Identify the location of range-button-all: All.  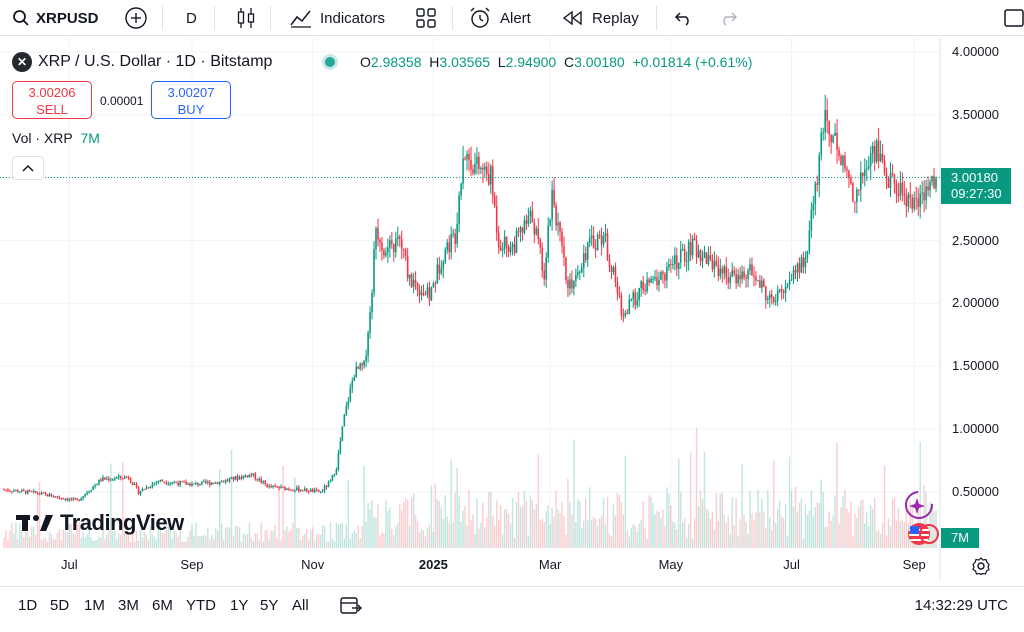
(300, 605).